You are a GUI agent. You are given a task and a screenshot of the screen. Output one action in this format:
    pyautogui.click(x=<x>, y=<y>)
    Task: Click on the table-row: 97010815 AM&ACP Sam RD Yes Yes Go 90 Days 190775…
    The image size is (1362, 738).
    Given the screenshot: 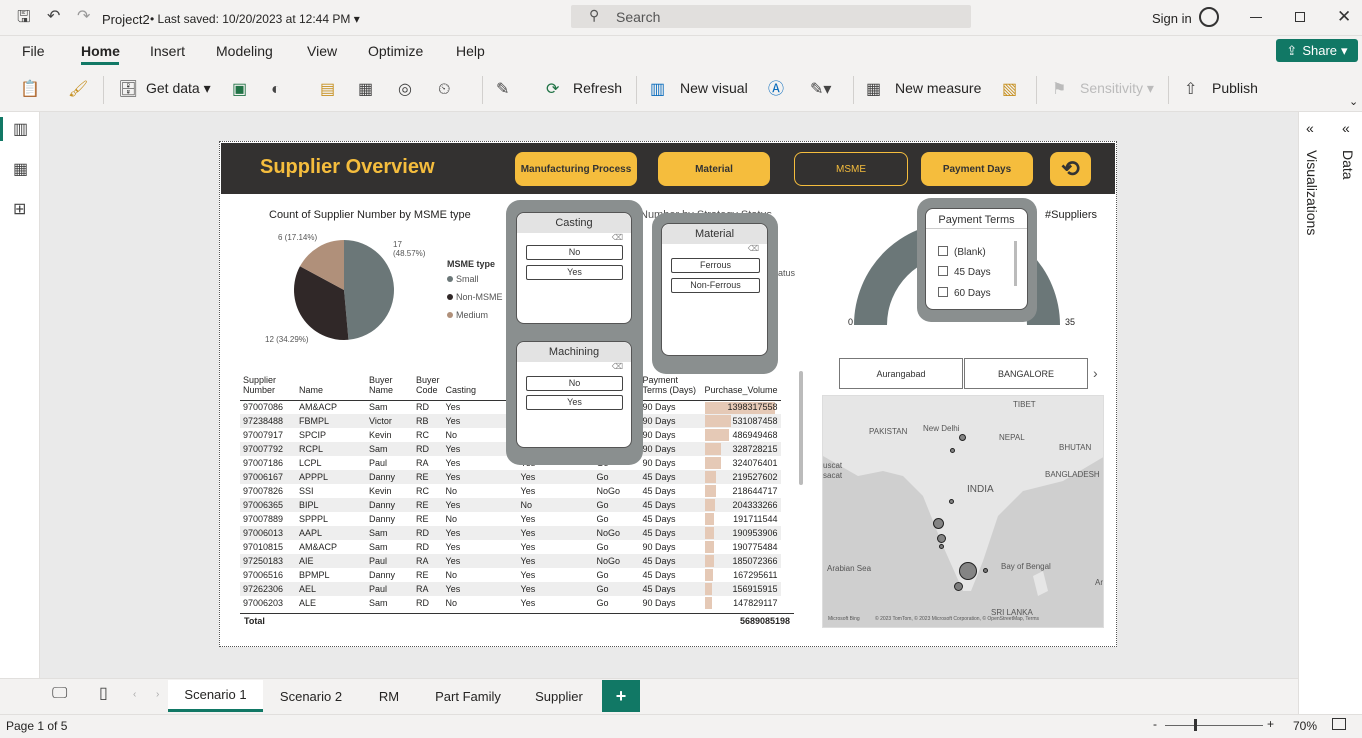 What is the action you would take?
    pyautogui.click(x=510, y=547)
    